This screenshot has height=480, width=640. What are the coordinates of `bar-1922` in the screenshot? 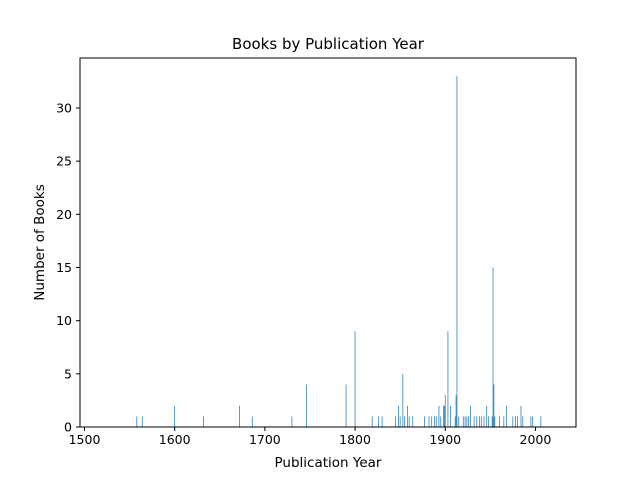 It's located at (465, 421).